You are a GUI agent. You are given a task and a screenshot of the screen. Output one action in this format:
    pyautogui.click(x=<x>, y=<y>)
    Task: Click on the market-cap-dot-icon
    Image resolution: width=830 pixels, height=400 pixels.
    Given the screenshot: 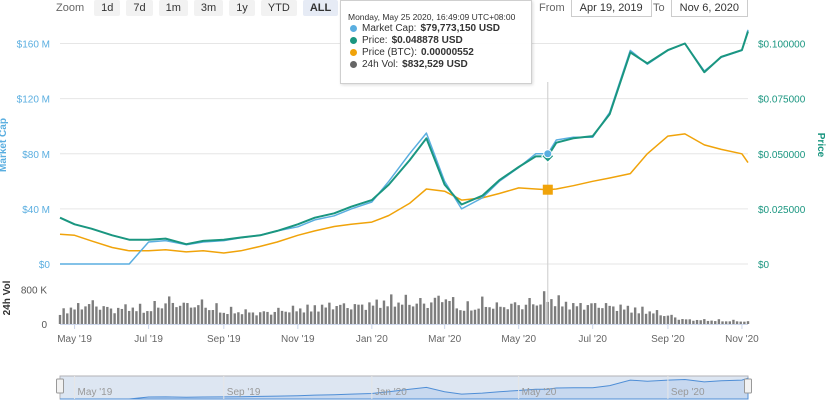 What is the action you would take?
    pyautogui.click(x=353, y=28)
    